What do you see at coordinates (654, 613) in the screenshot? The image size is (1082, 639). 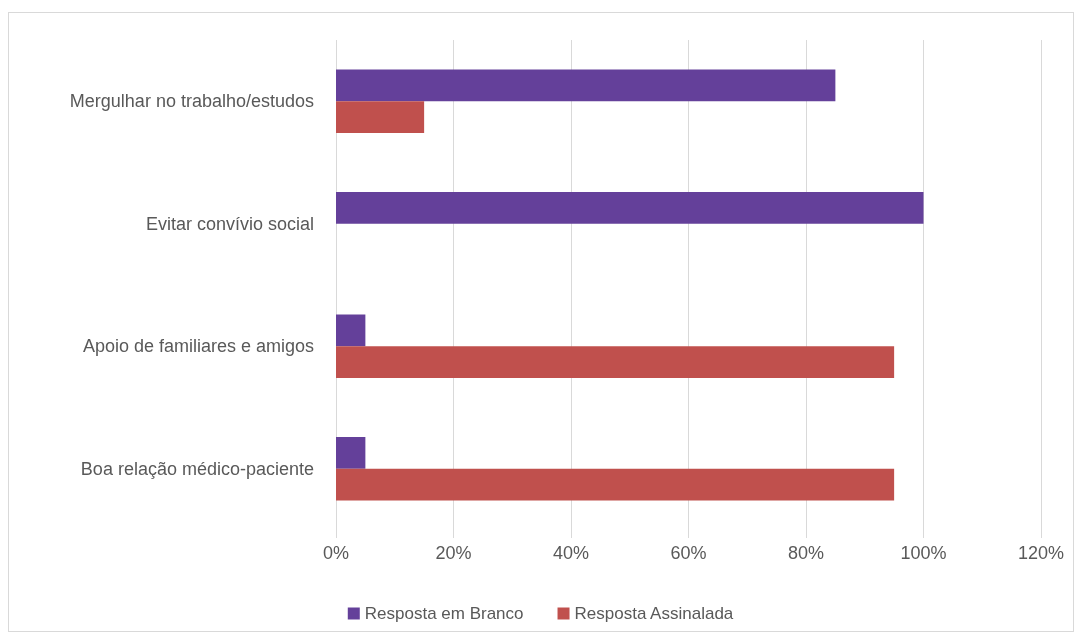 I see `legend-label: Resposta Assinalada` at bounding box center [654, 613].